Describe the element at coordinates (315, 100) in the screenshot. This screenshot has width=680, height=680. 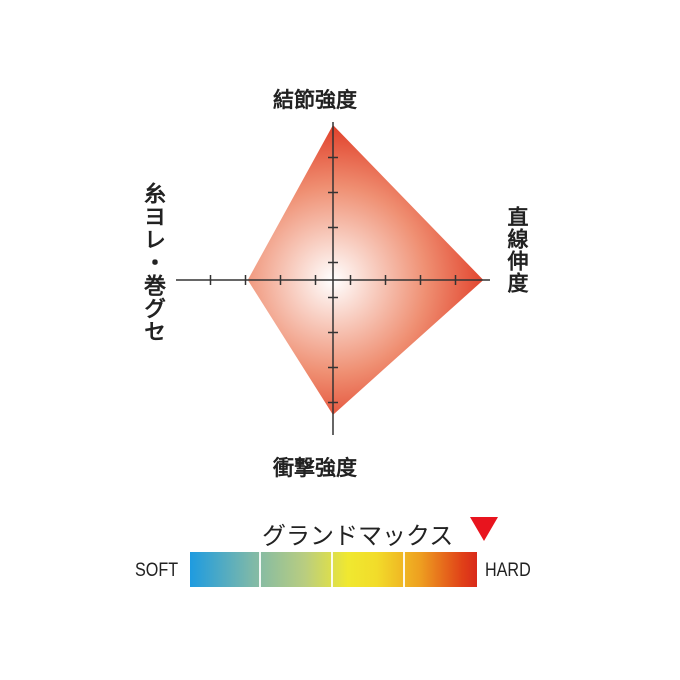
I see `axis-label-top: 結節強度` at that location.